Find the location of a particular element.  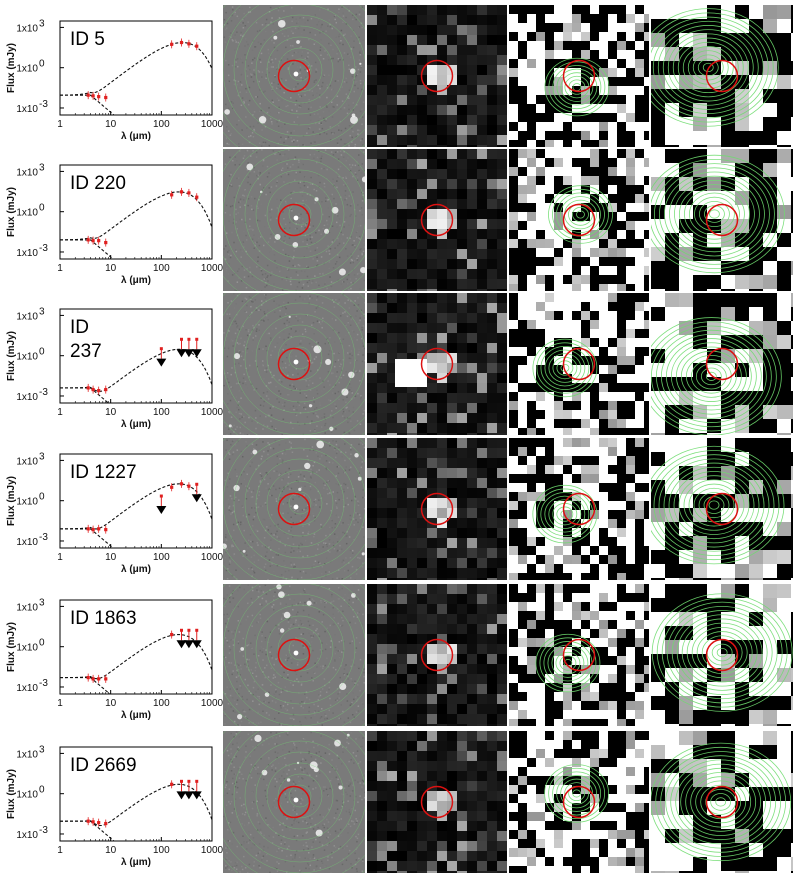

source-id-label: ID 1863 is located at coordinates (103, 618).